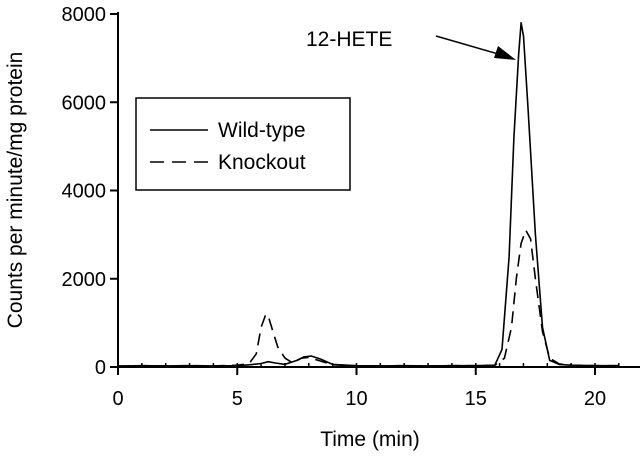 Image resolution: width=640 pixels, height=459 pixels. What do you see at coordinates (476, 399) in the screenshot?
I see `x-tick-label: 15` at bounding box center [476, 399].